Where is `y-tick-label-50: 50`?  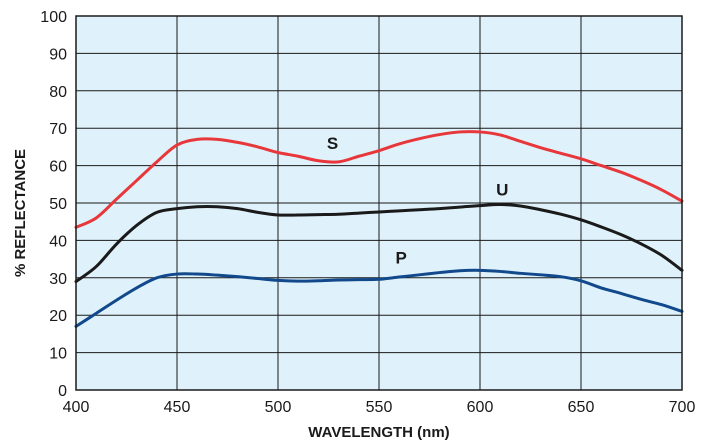
y-tick-label-50: 50 is located at coordinates (58, 204).